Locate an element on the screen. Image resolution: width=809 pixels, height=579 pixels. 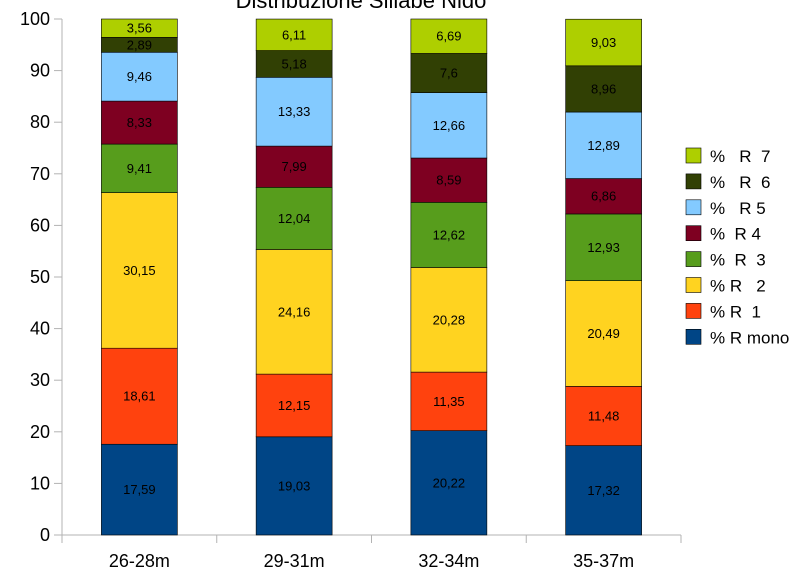
legend-label: % R 4 is located at coordinates (735, 234).